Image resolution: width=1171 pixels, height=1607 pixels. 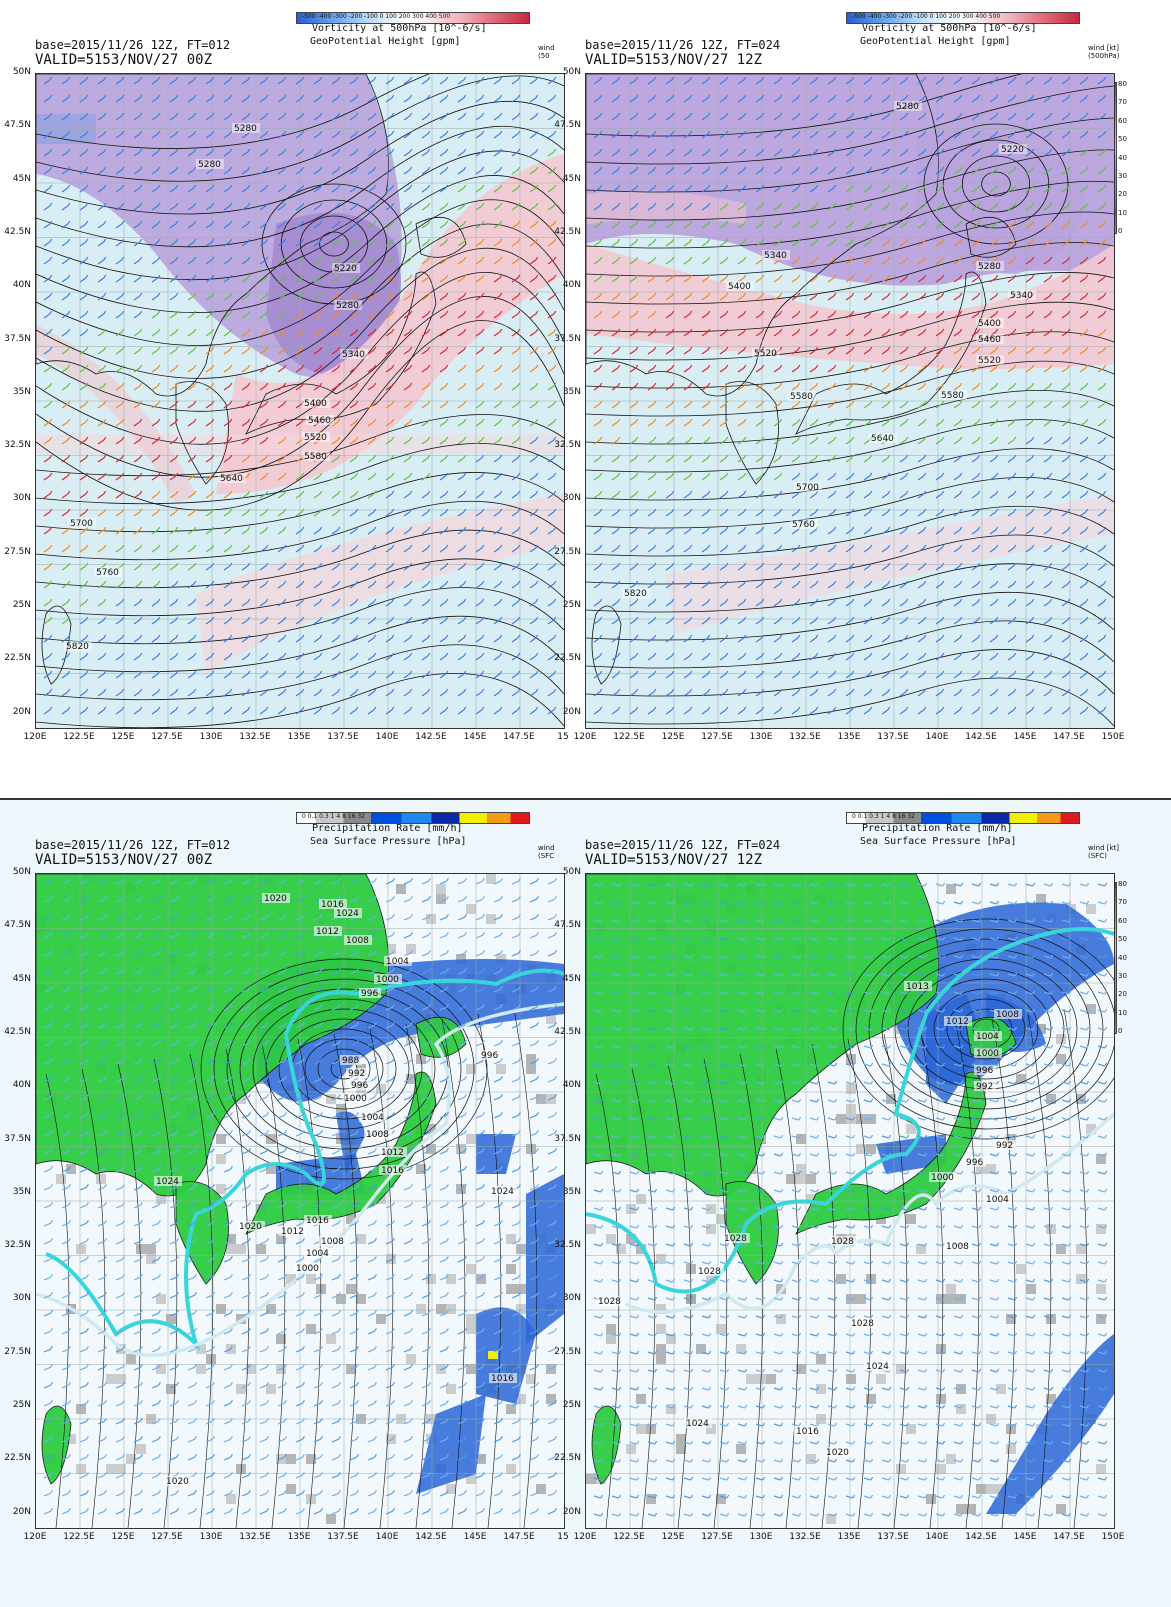 What do you see at coordinates (475, 1537) in the screenshot?
I see `lon-tick-label: 145E` at bounding box center [475, 1537].